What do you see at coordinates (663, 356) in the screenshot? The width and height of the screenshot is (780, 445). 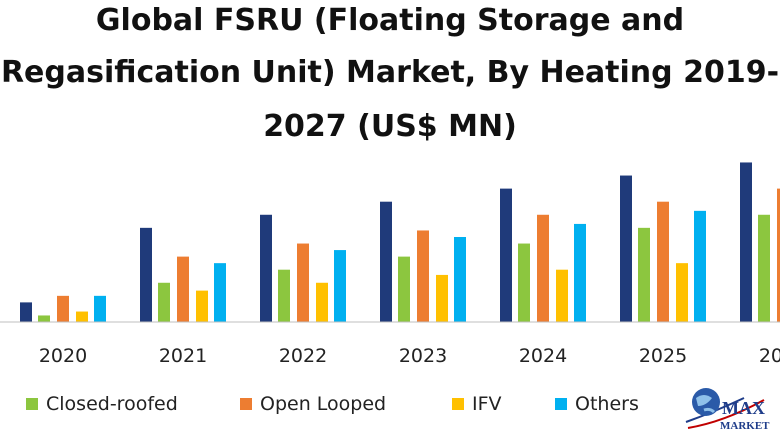 I see `x-tick-label-2025: 2025` at bounding box center [663, 356].